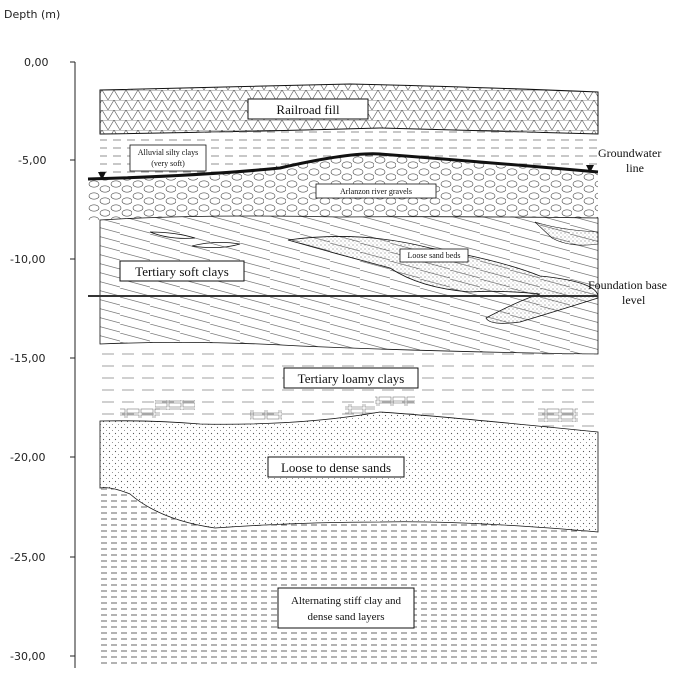  Describe the element at coordinates (627, 285) in the screenshot. I see `svg-text: Foundation base` at that location.